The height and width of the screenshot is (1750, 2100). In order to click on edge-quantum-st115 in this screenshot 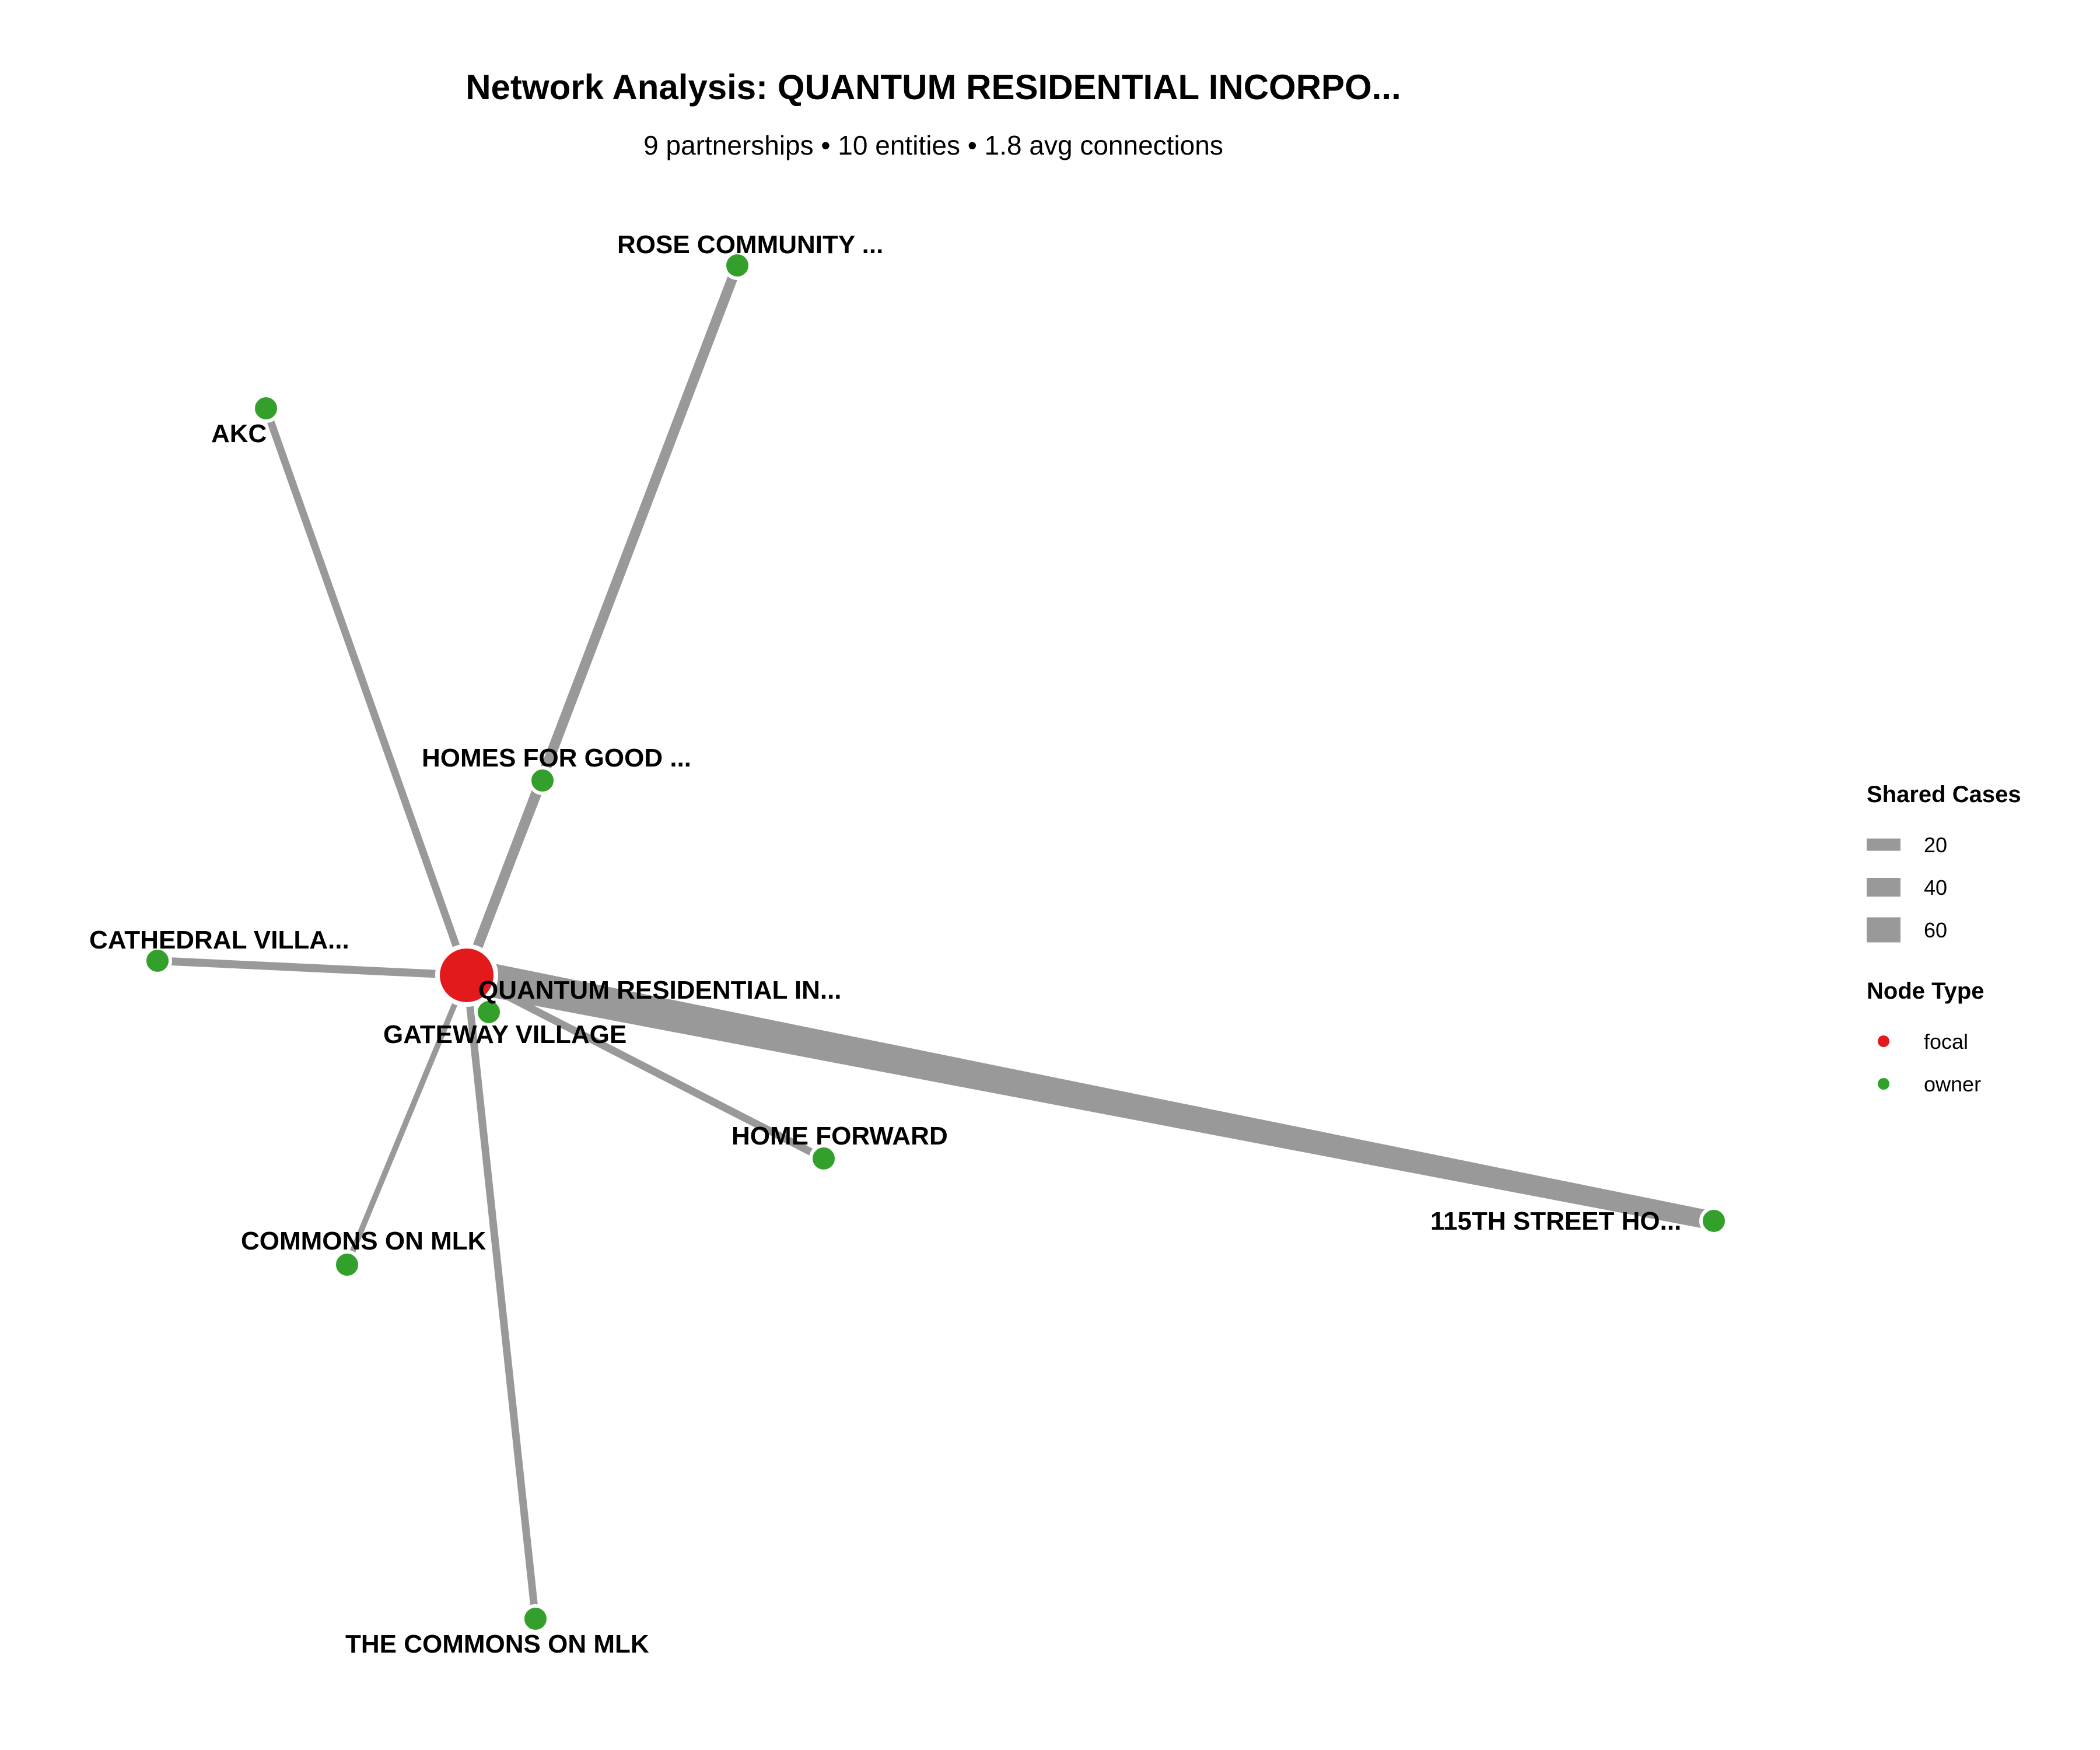, I will do `click(1089, 1094)`.